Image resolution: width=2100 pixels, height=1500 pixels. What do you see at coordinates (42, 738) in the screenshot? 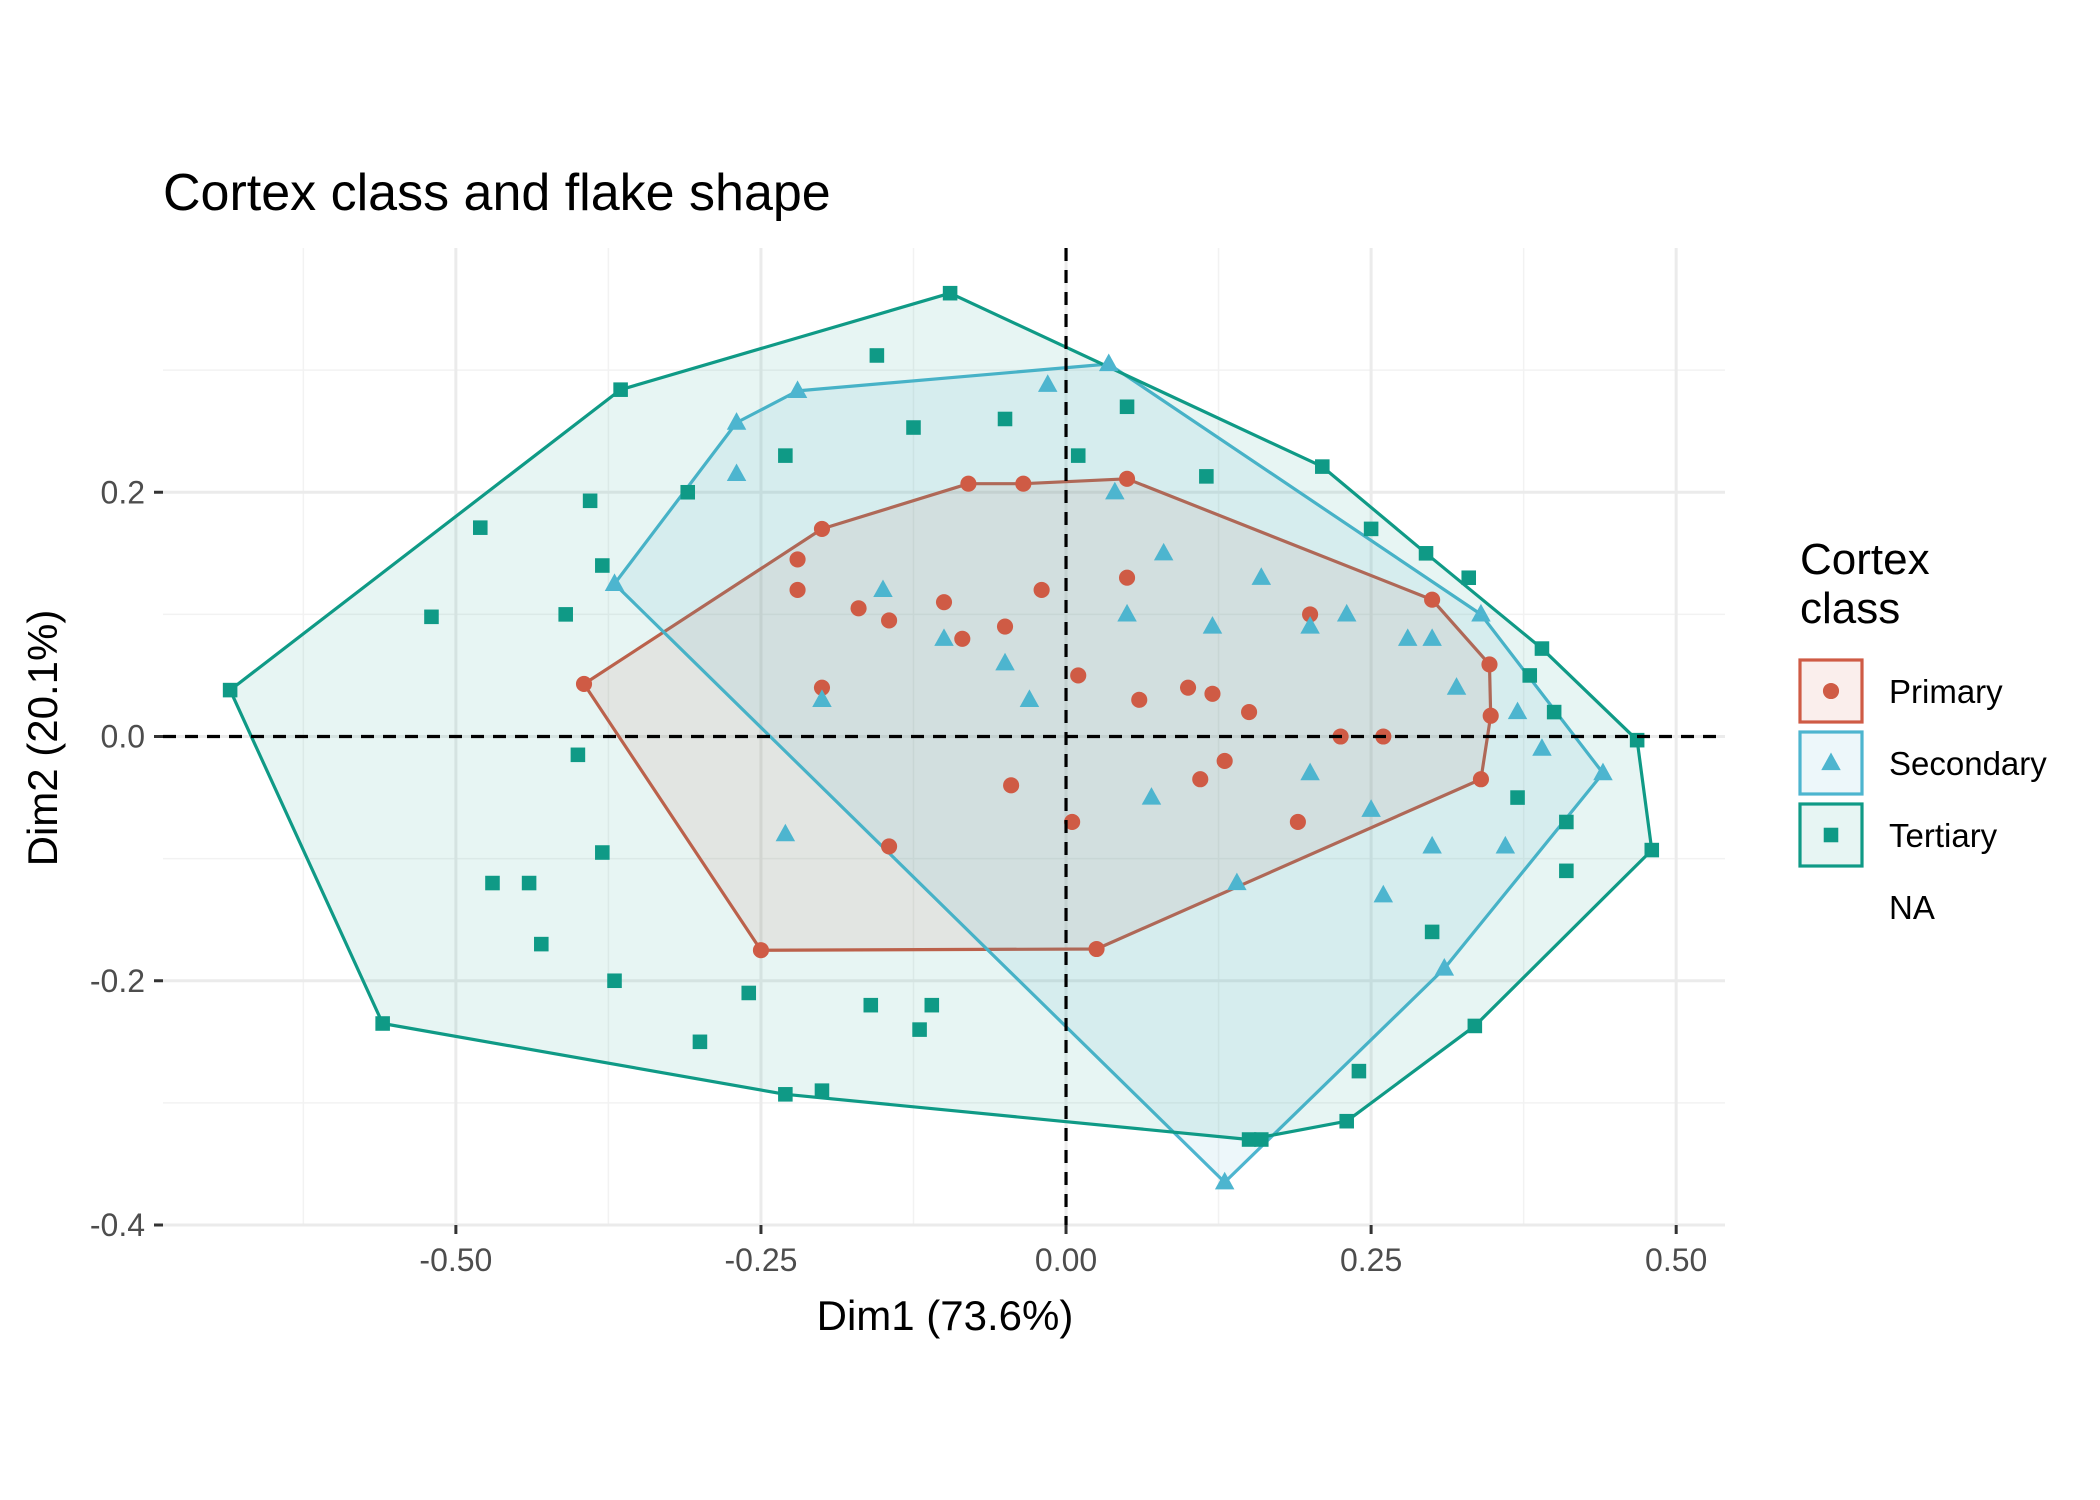
I see `y-axis-title: Dim2 (20.1%)` at bounding box center [42, 738].